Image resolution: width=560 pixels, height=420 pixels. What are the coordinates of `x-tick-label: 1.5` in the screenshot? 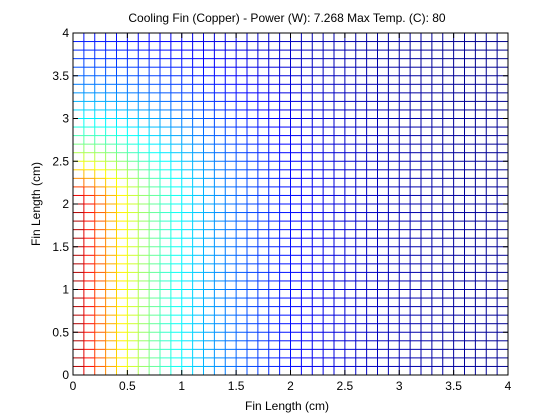 It's located at (236, 386).